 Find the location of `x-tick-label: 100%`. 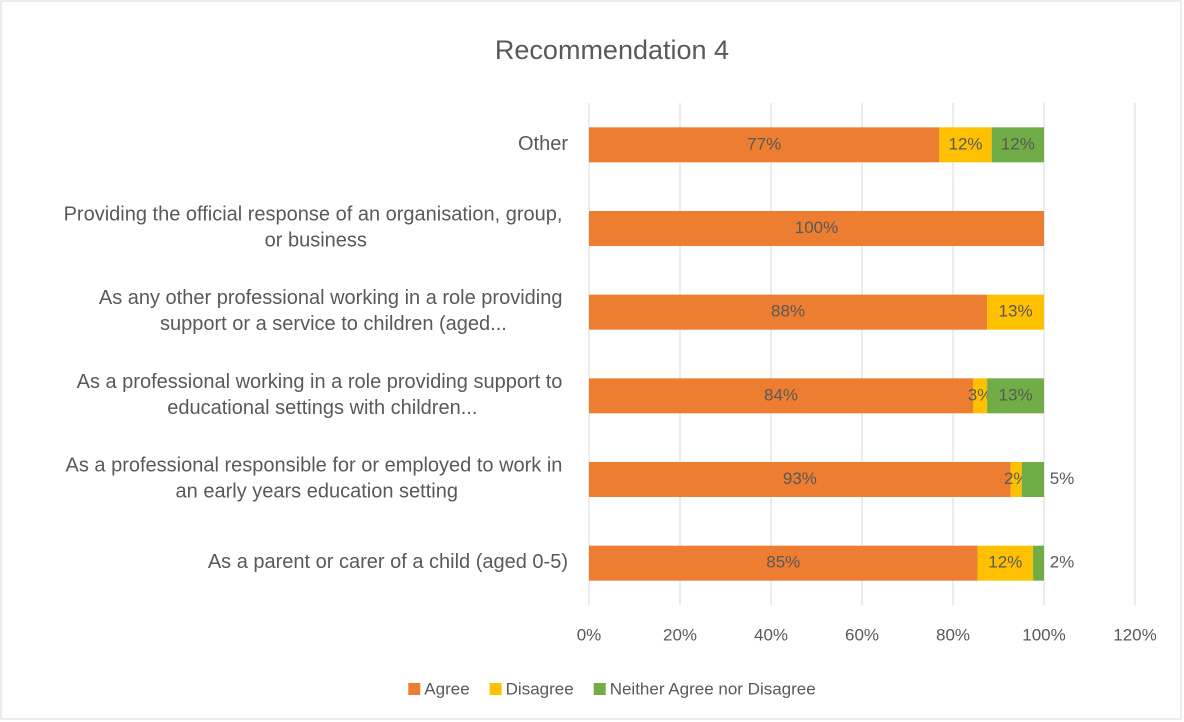

x-tick-label: 100% is located at coordinates (1043, 634).